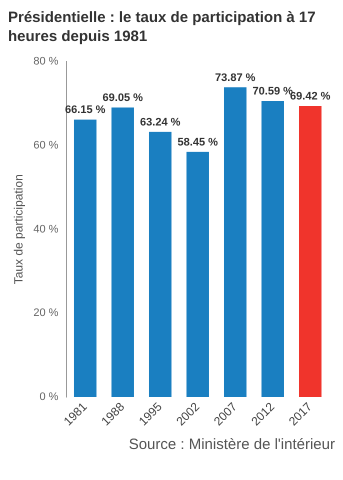 Image resolution: width=343 pixels, height=480 pixels. I want to click on data-label: 58.45 %, so click(198, 142).